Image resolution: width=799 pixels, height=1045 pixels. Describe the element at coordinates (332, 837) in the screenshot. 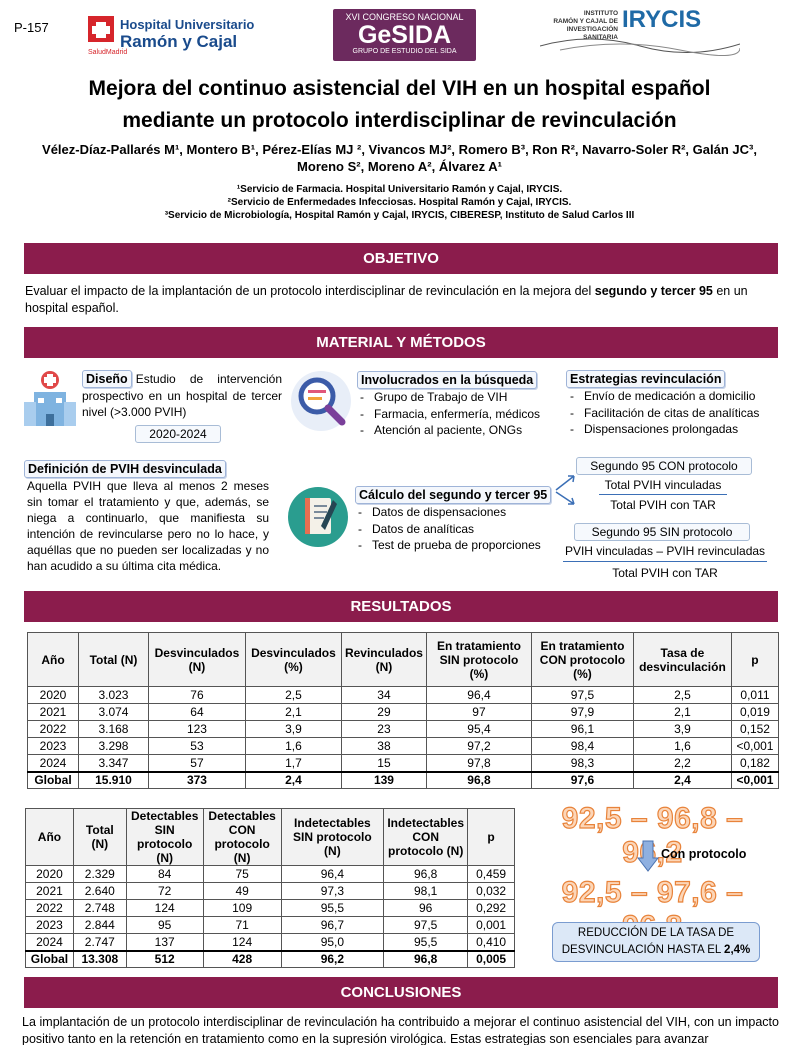

I see `header-cell: Indetectables SIN protocolo (N)` at that location.